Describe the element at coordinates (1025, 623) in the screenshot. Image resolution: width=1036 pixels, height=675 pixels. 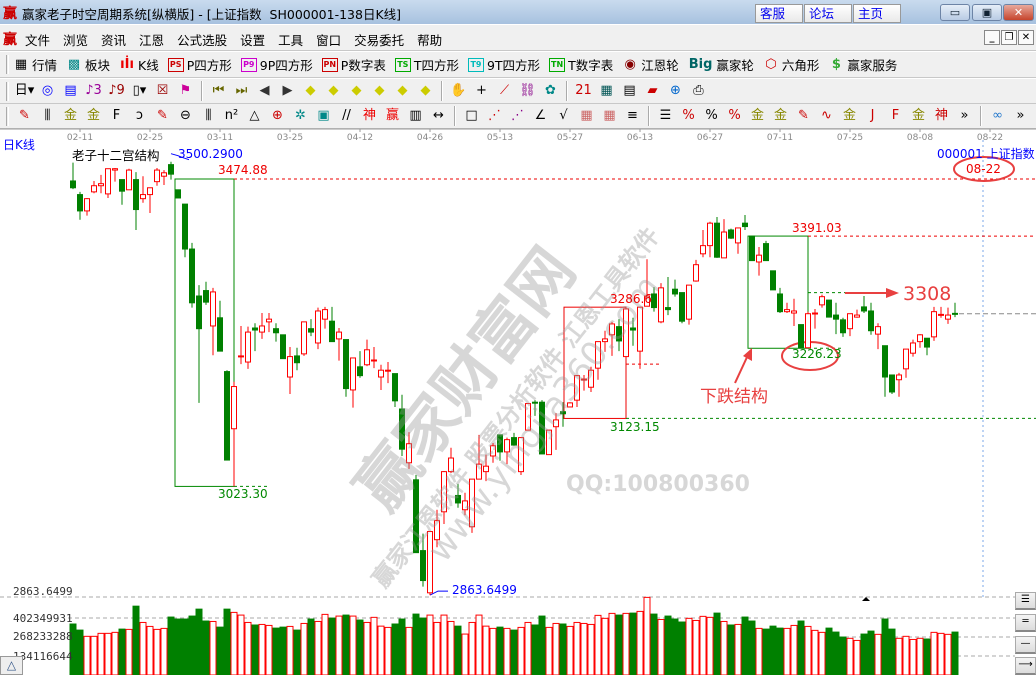
I see `layout-button-2: ═` at that location.